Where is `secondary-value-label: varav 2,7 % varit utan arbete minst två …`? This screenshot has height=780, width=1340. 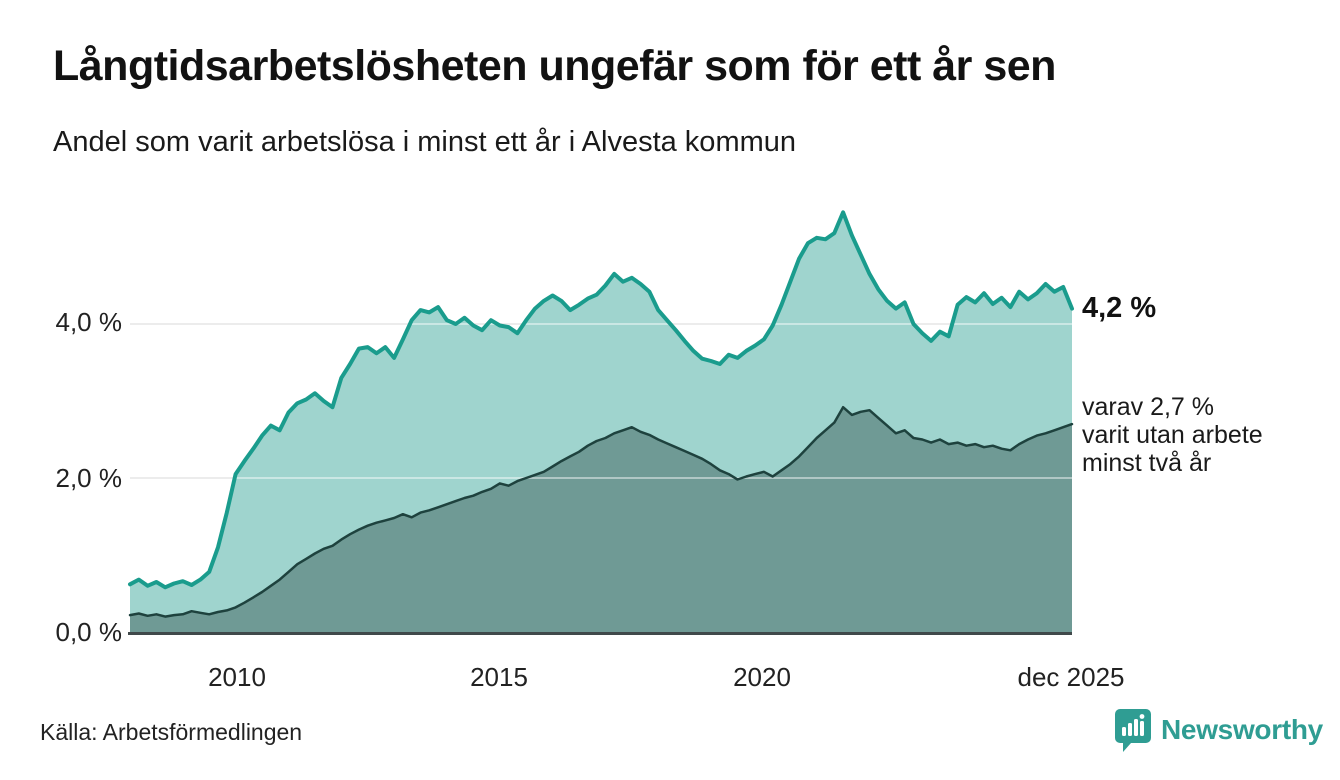
secondary-value-label: varav 2,7 % varit utan arbete minst två … is located at coordinates (1172, 435).